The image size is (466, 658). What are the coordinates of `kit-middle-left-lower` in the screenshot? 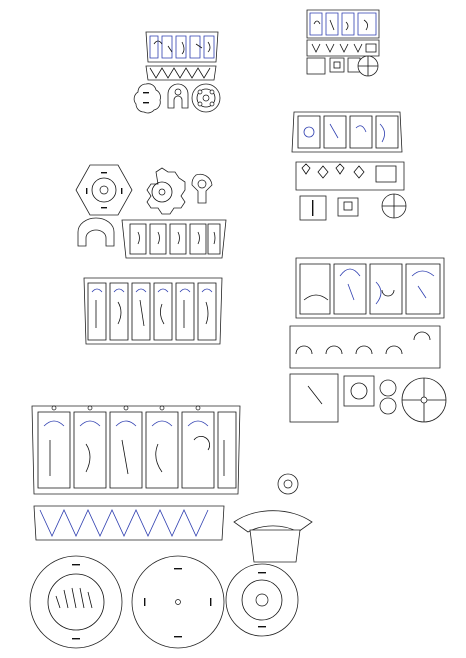 It's located at (153, 311).